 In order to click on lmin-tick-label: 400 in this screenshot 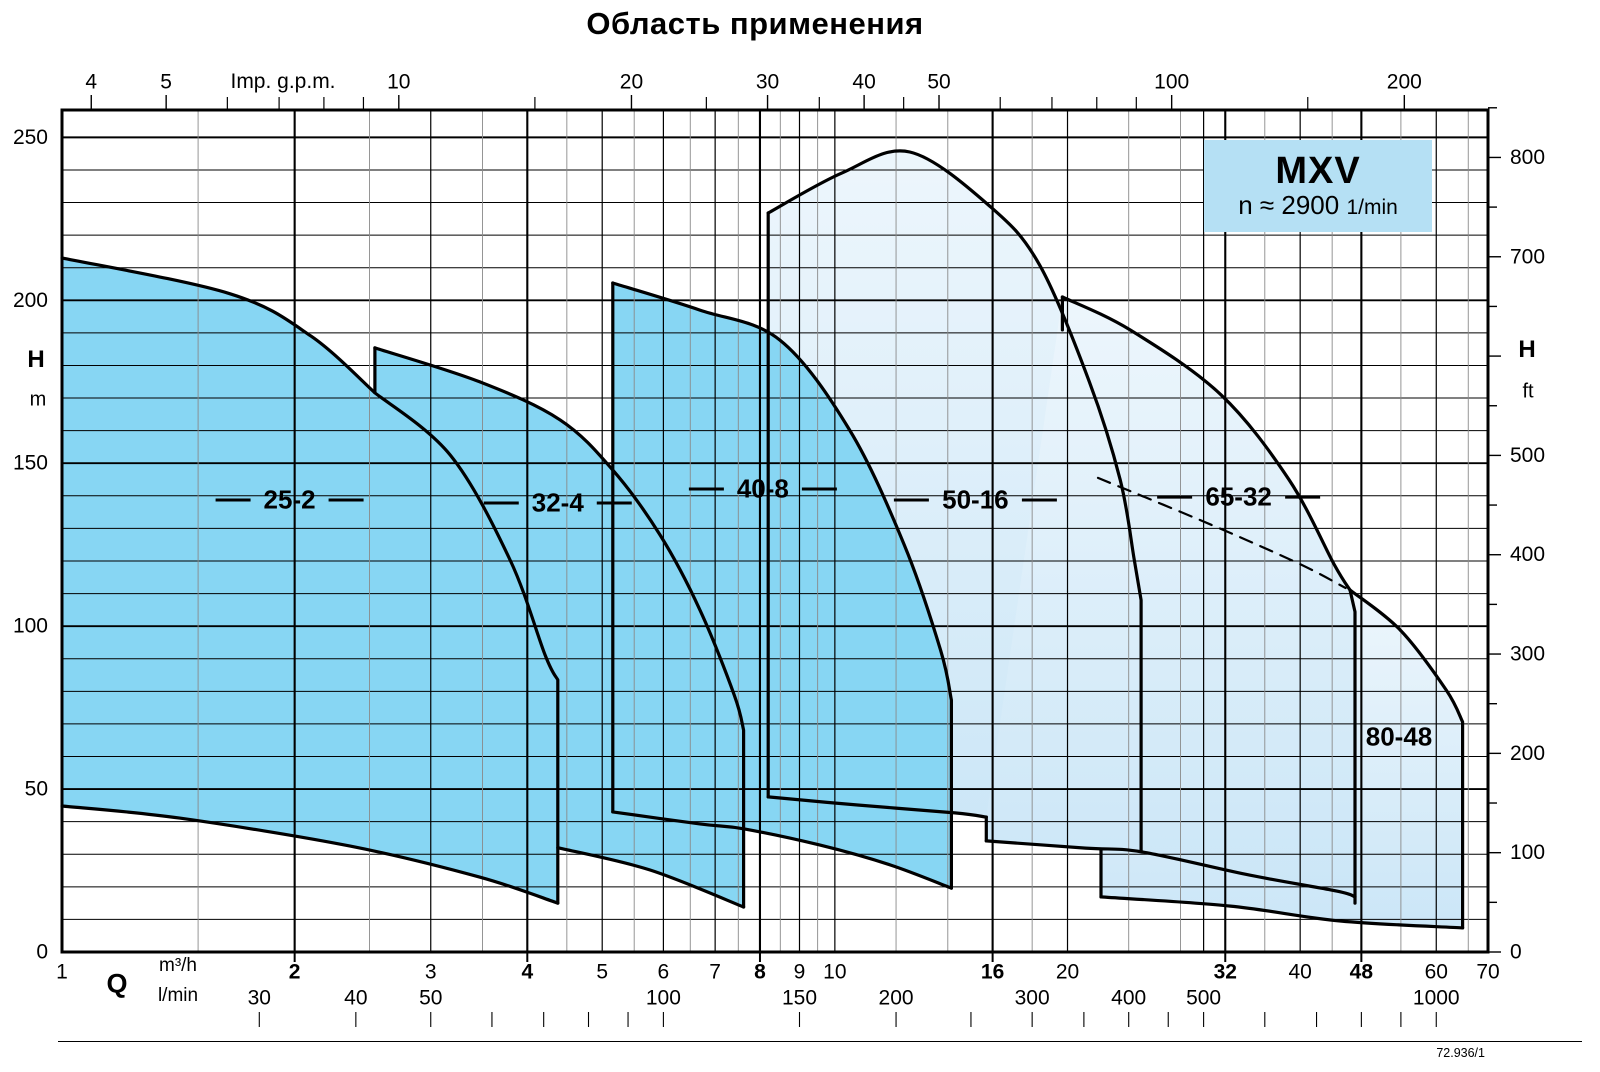, I will do `click(1128, 998)`.